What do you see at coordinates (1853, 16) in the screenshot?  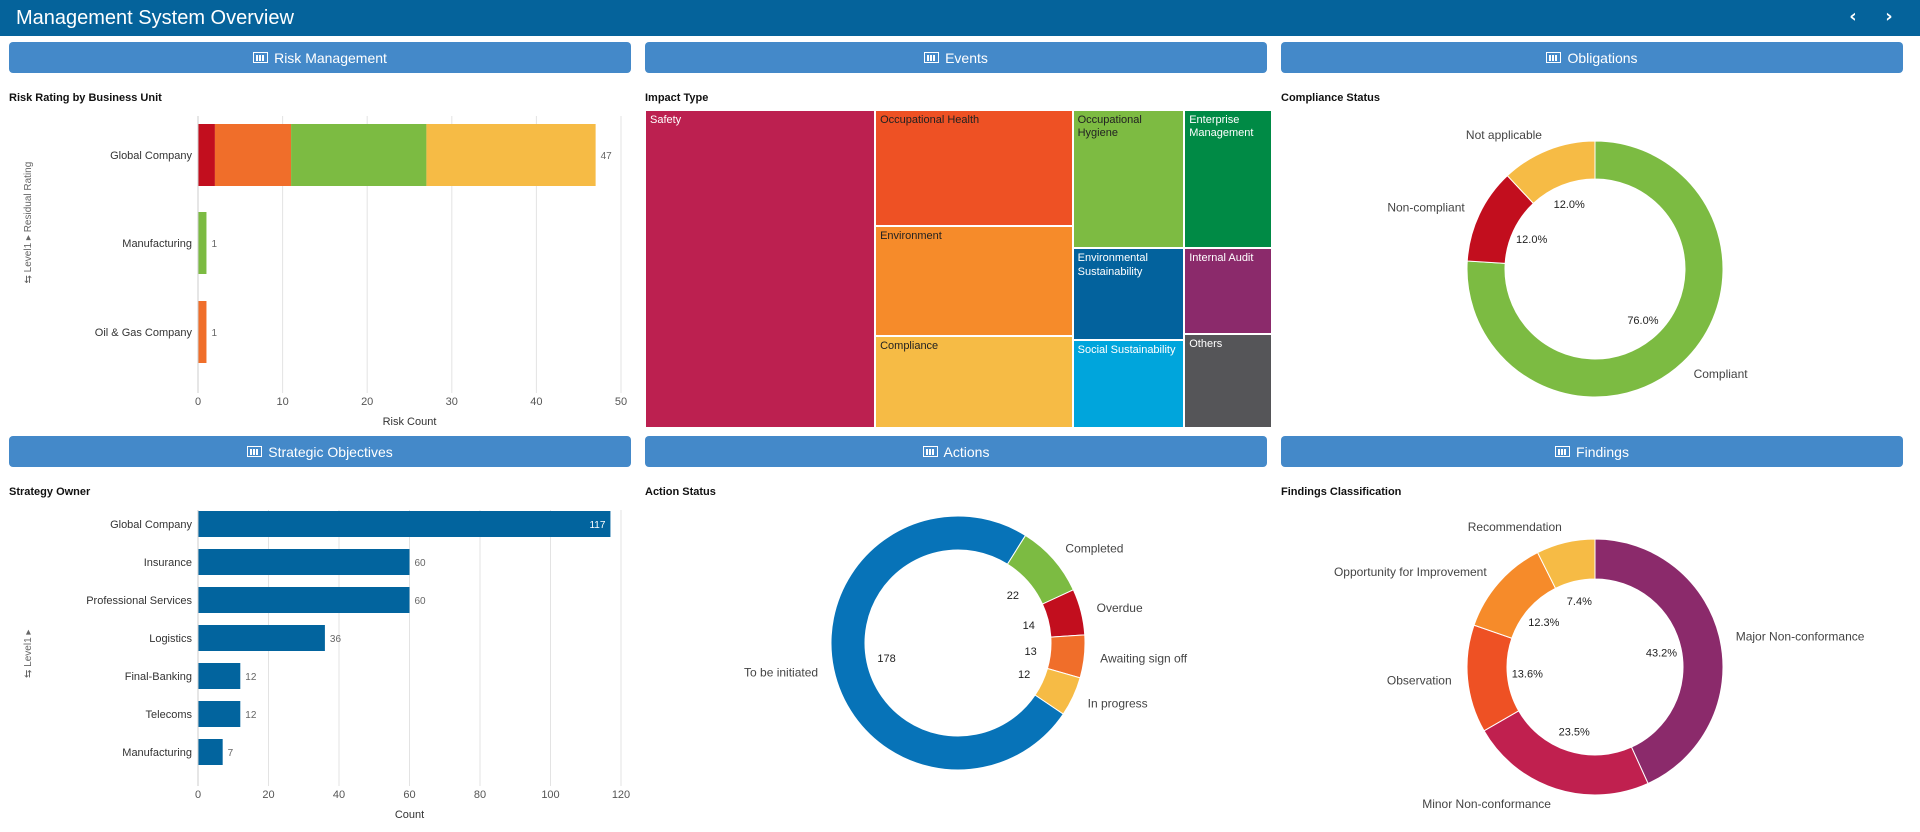 I see `chevron-left-icon: ‹` at bounding box center [1853, 16].